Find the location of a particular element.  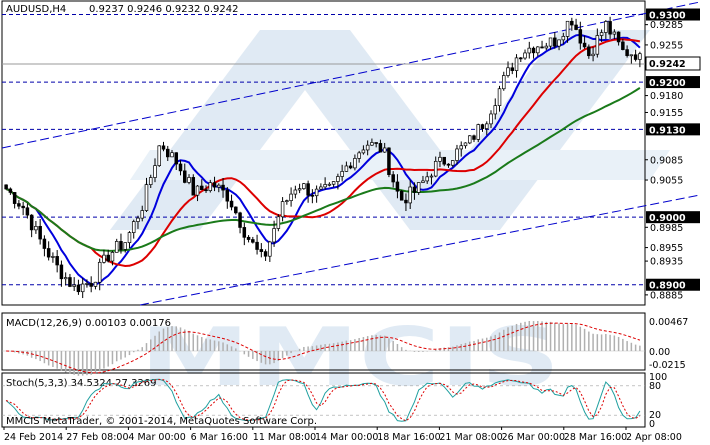

stoch-main-line is located at coordinates (323, 400).